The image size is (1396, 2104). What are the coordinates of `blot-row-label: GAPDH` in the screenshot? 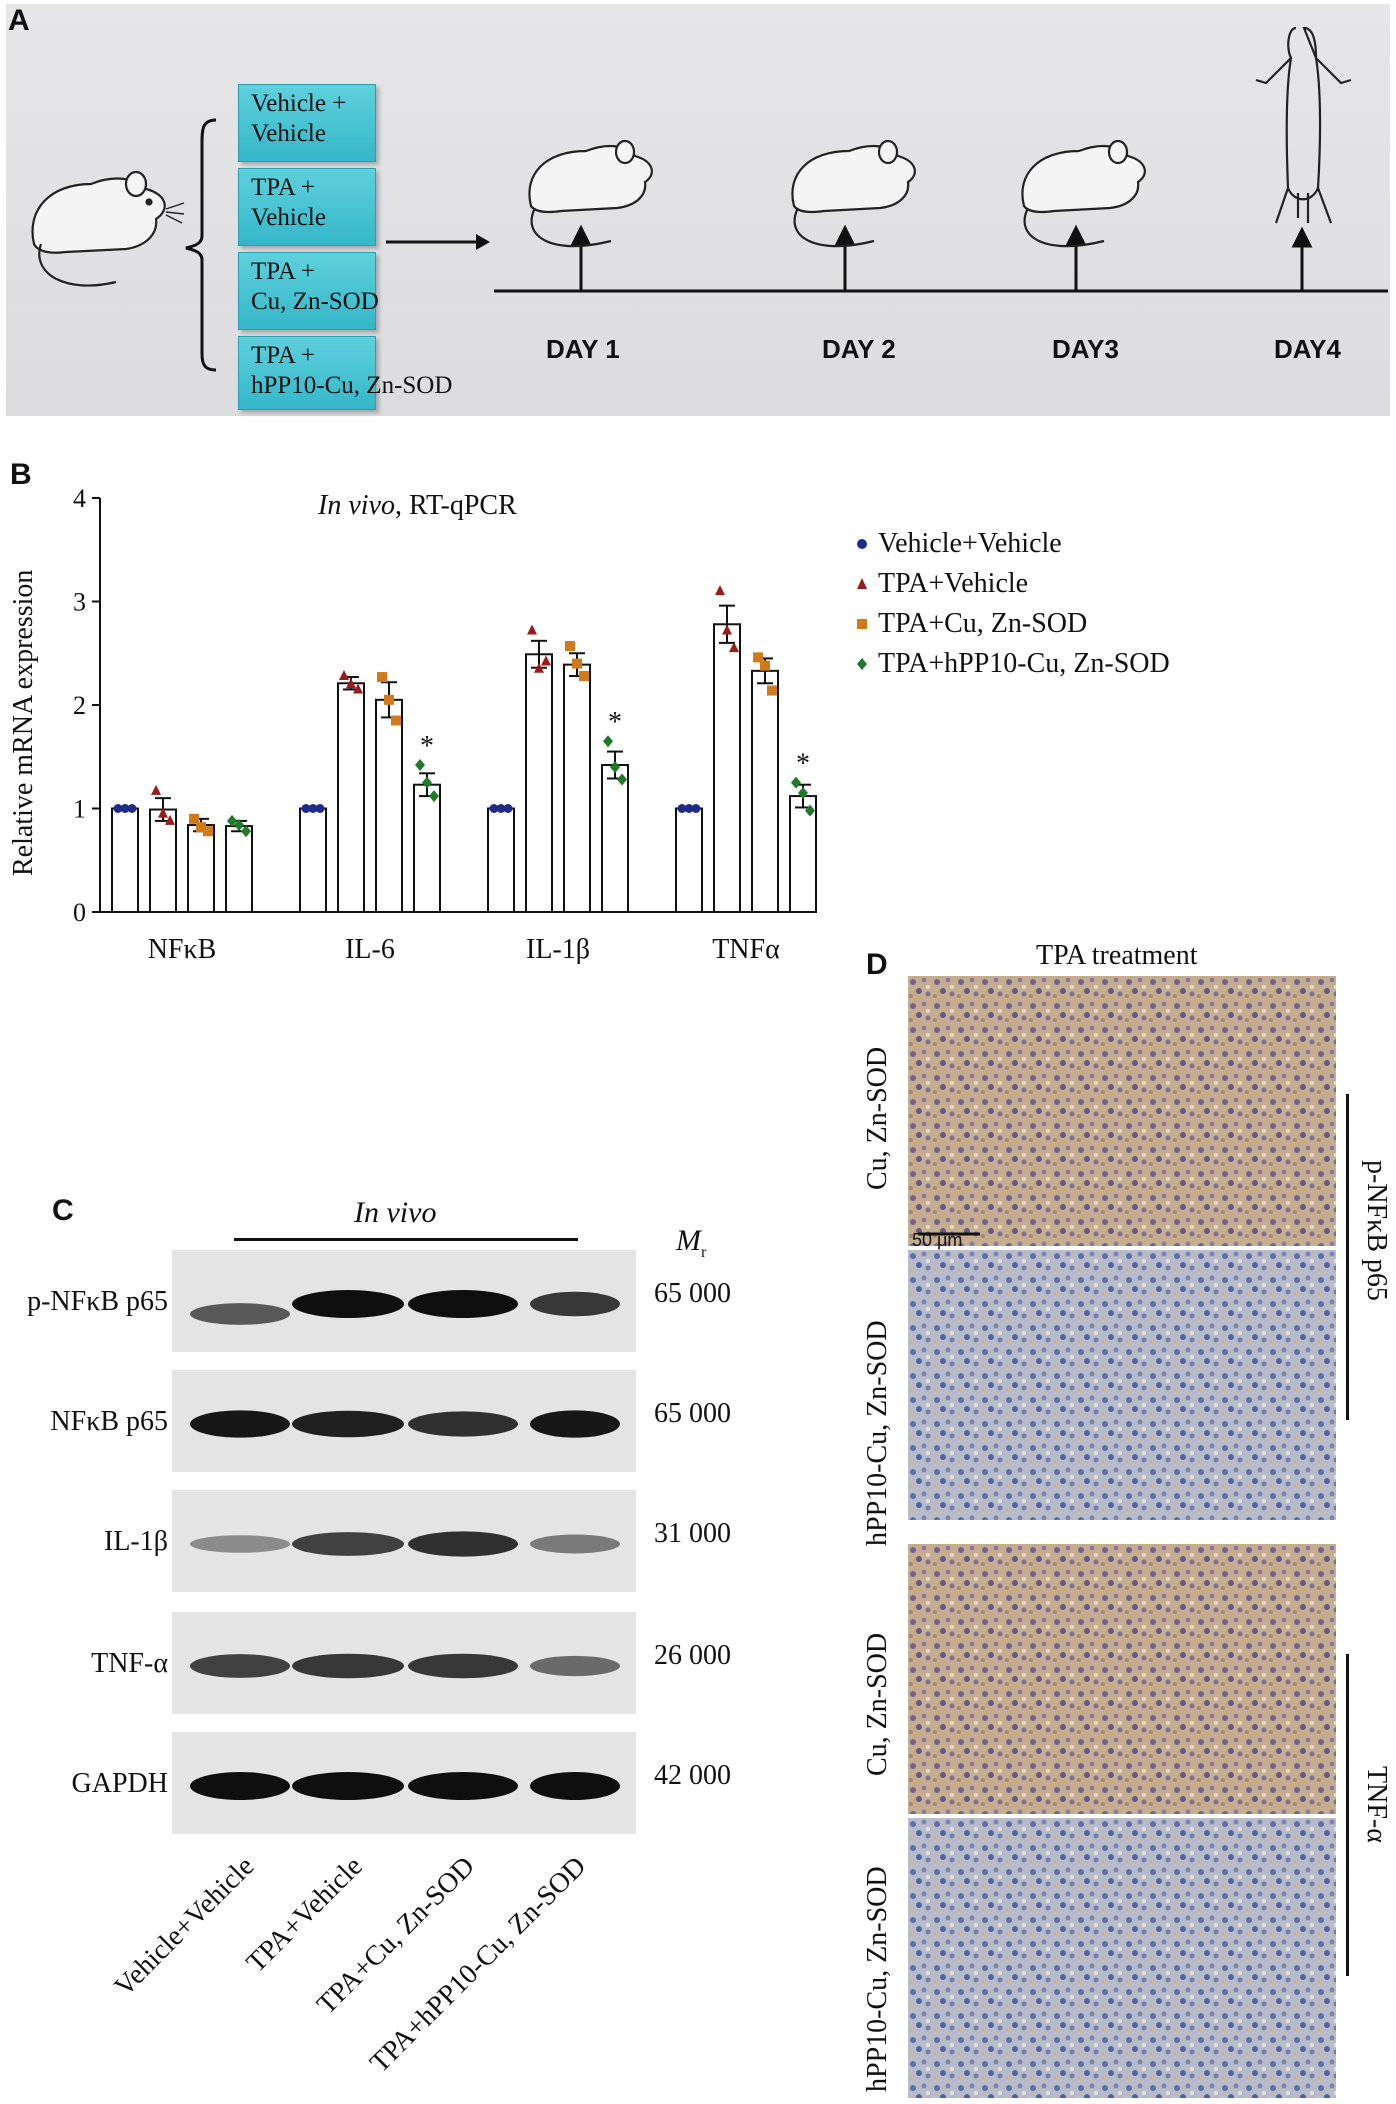 It's located at (119, 1783).